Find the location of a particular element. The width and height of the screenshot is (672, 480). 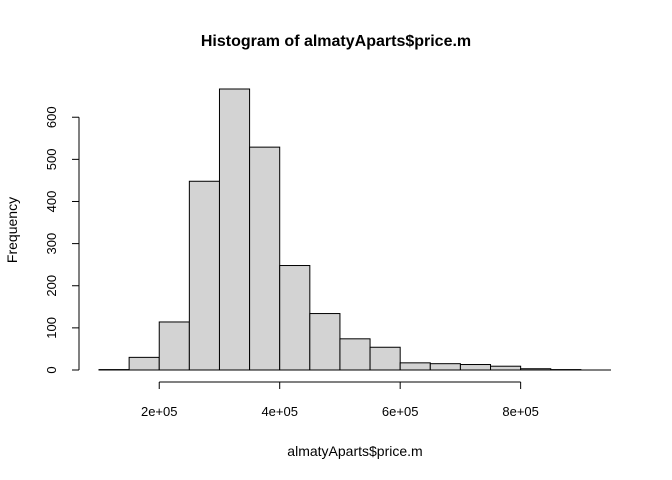

y-tick-label: 200 is located at coordinates (51, 286).